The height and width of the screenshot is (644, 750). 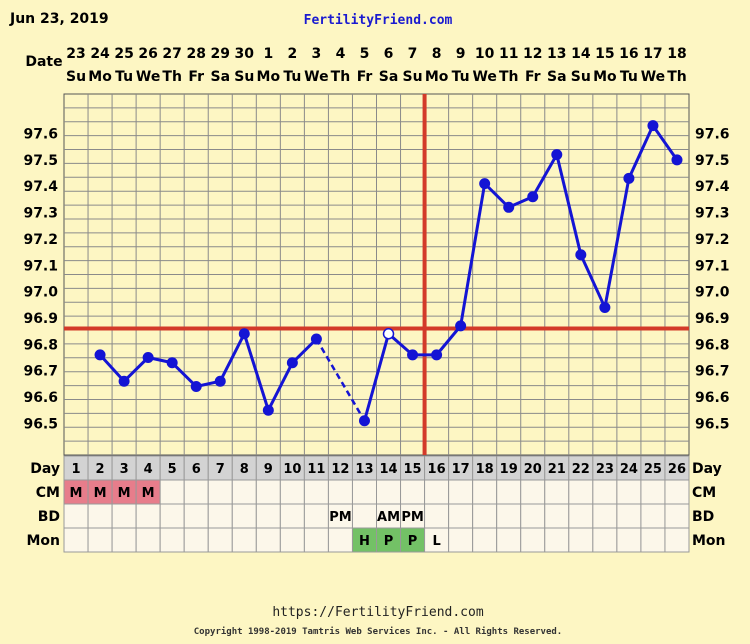 I want to click on day-cell-value: 23, so click(x=605, y=469).